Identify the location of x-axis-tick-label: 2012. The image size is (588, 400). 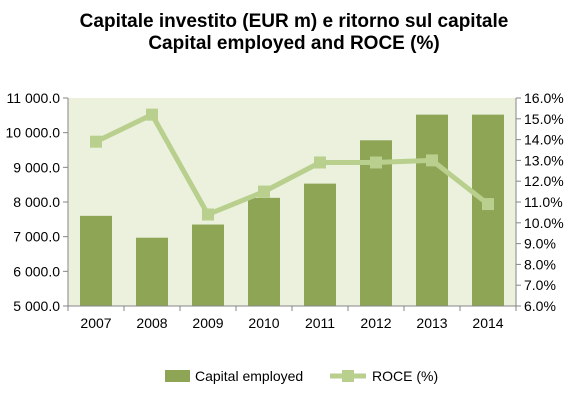
(375, 323).